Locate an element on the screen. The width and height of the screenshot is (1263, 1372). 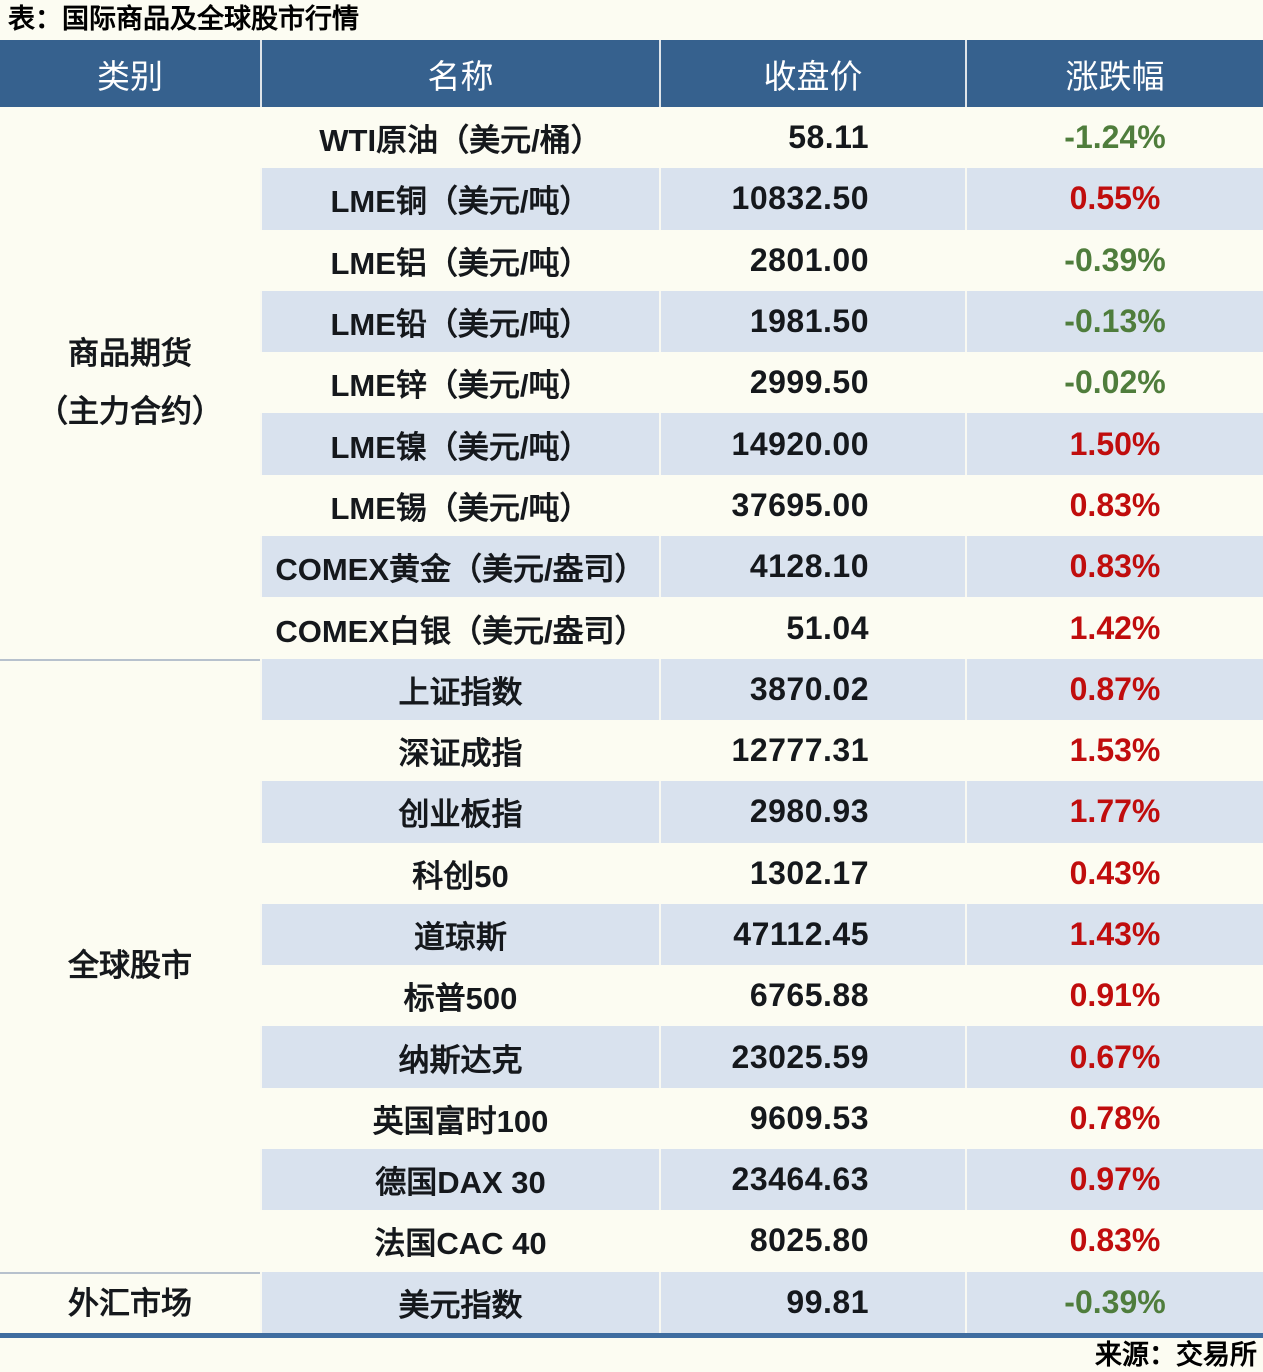
change-percent-cell: 0.43% is located at coordinates (1114, 873).